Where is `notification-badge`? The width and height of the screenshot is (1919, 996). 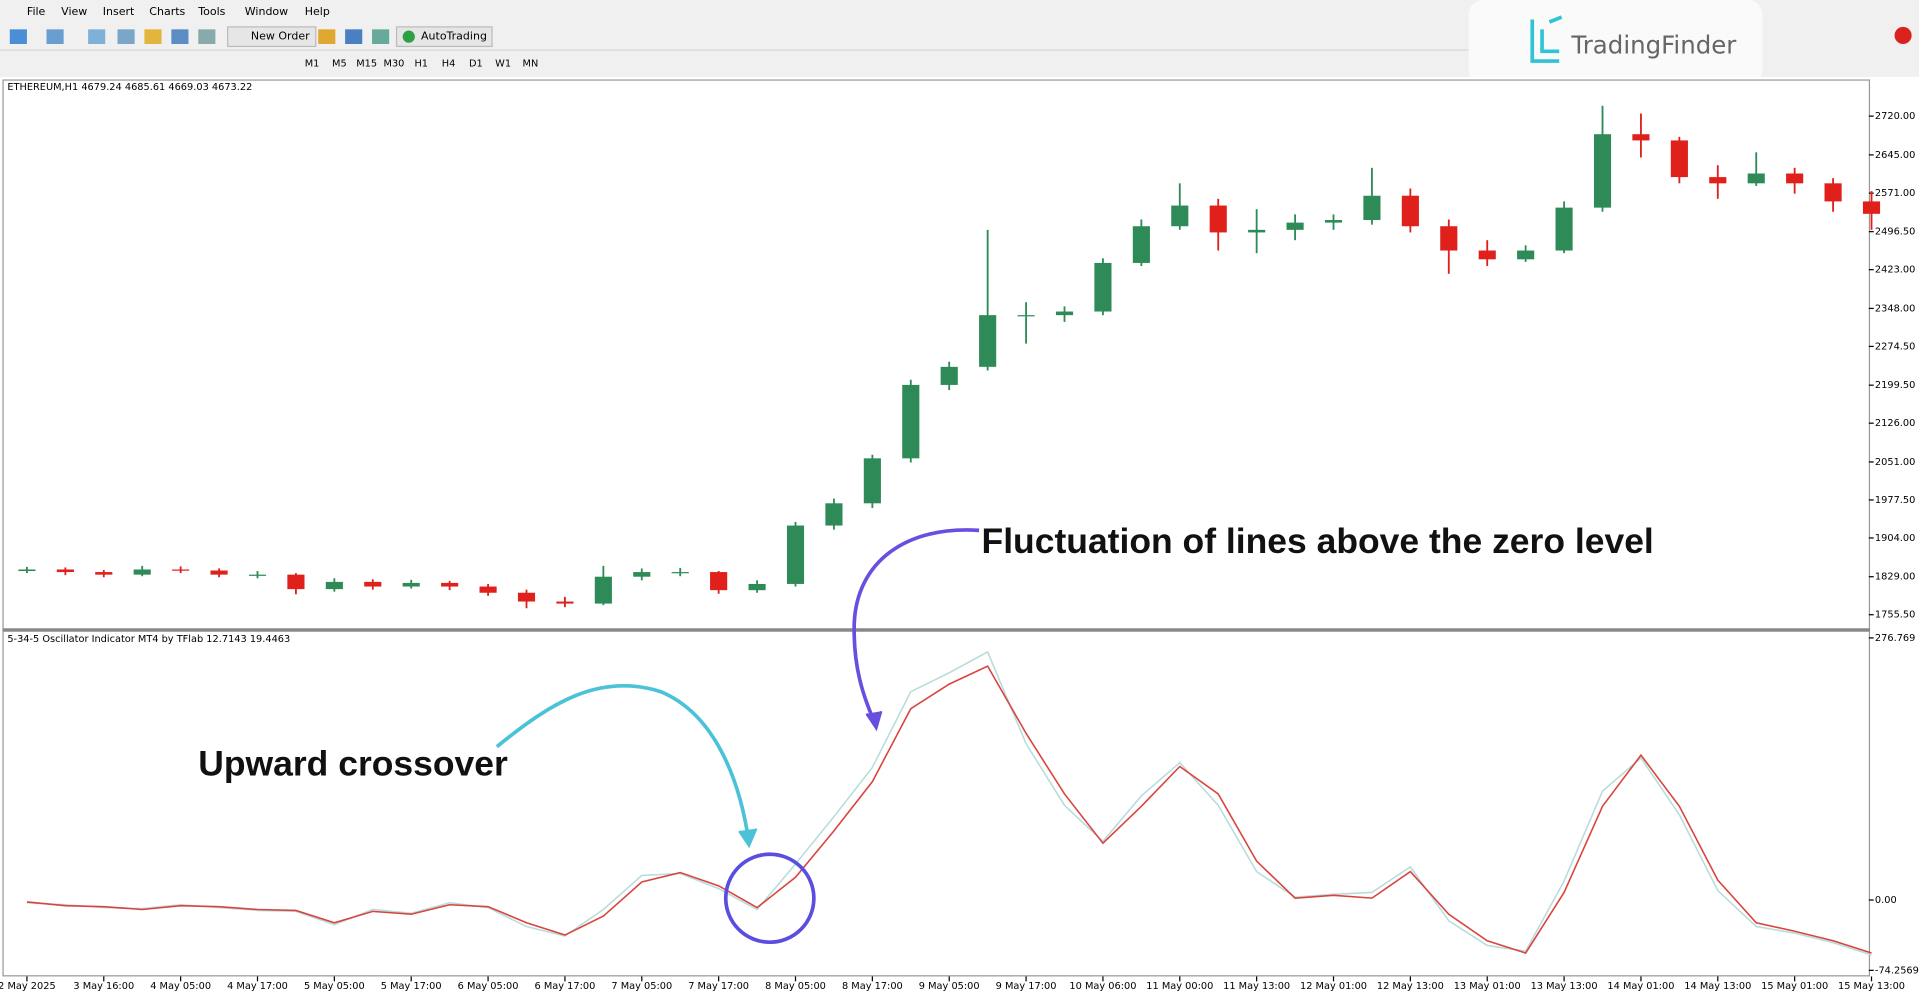 notification-badge is located at coordinates (1903, 35).